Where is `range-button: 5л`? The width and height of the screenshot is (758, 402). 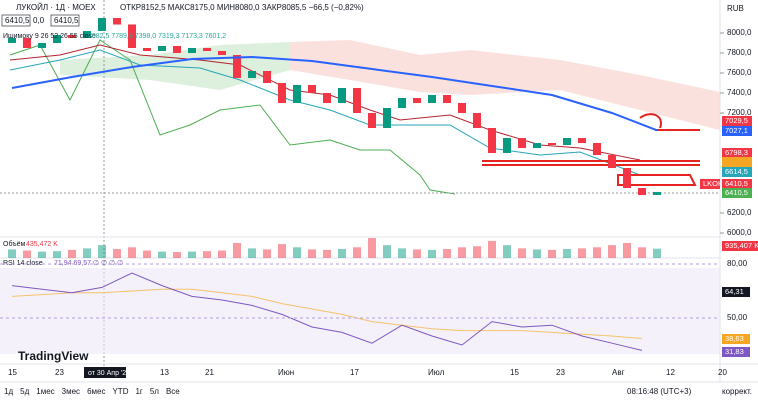
range-button: 5л is located at coordinates (154, 391).